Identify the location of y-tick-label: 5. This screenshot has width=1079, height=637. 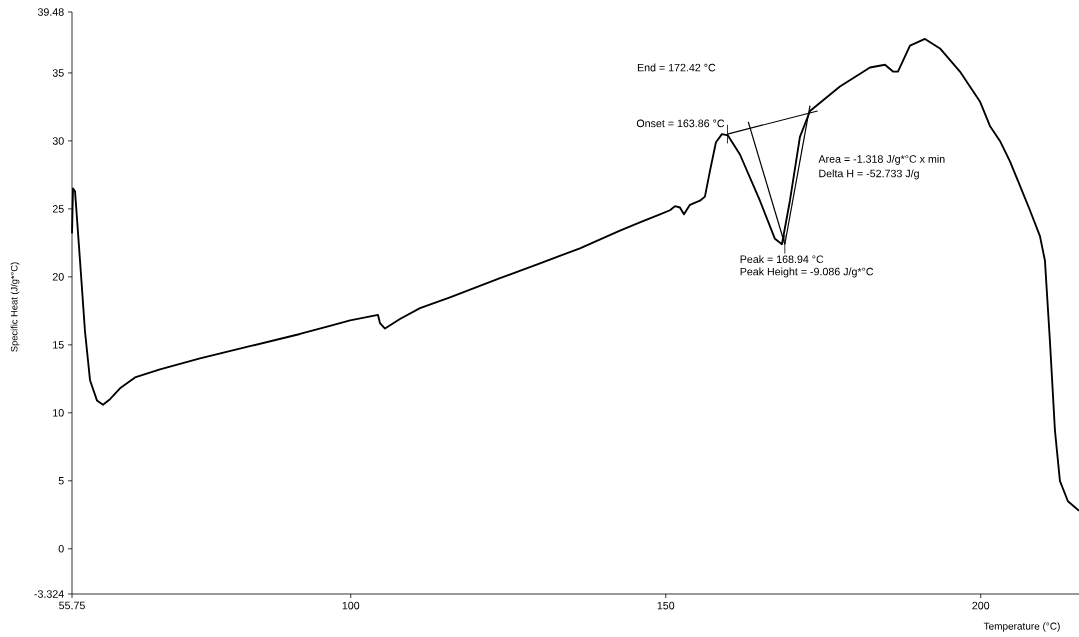
(61, 481).